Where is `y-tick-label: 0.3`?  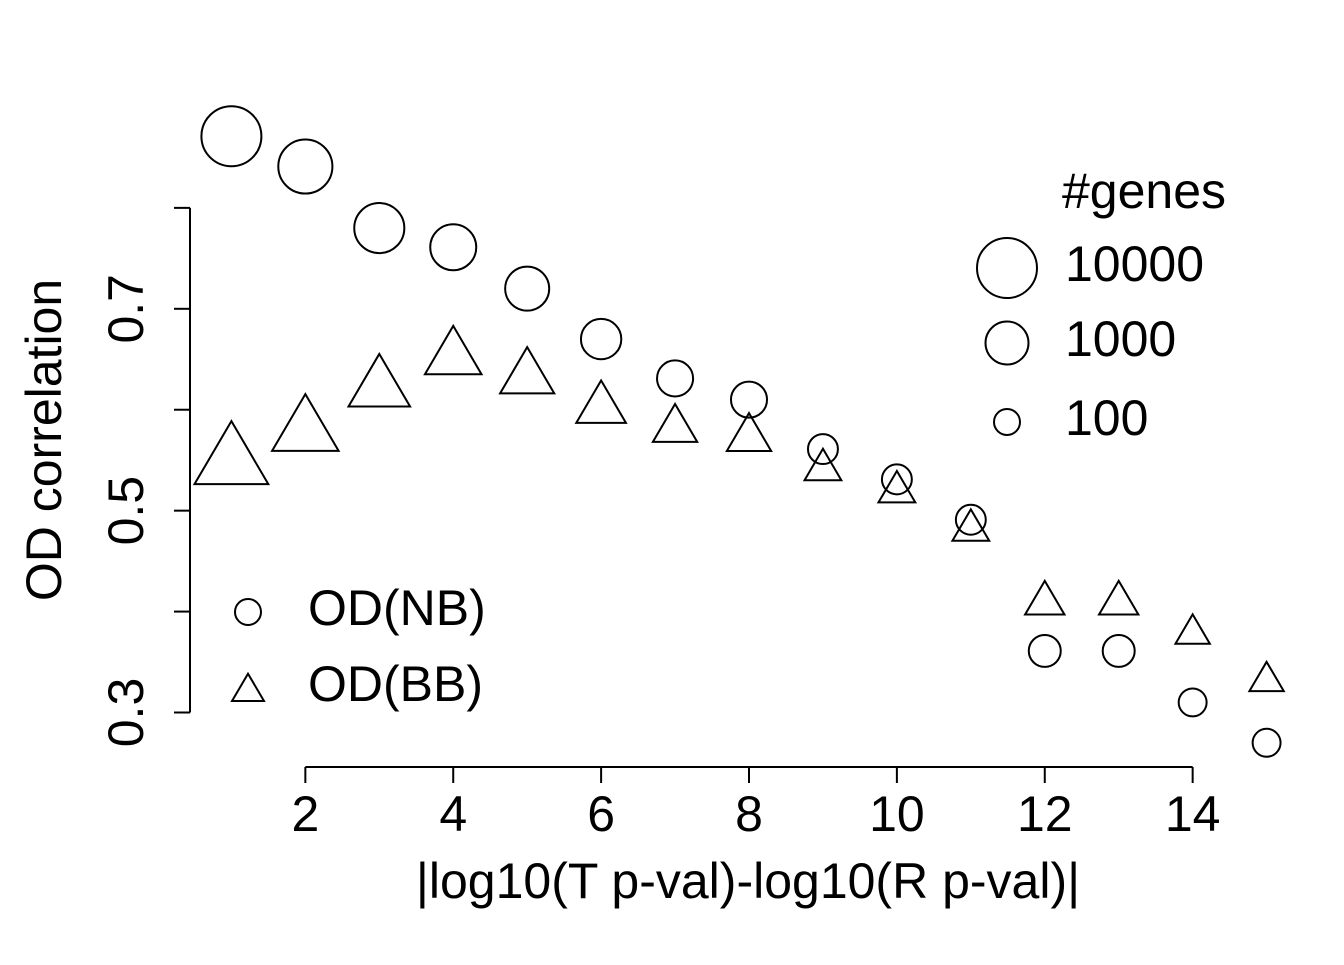
y-tick-label: 0.3 is located at coordinates (126, 713).